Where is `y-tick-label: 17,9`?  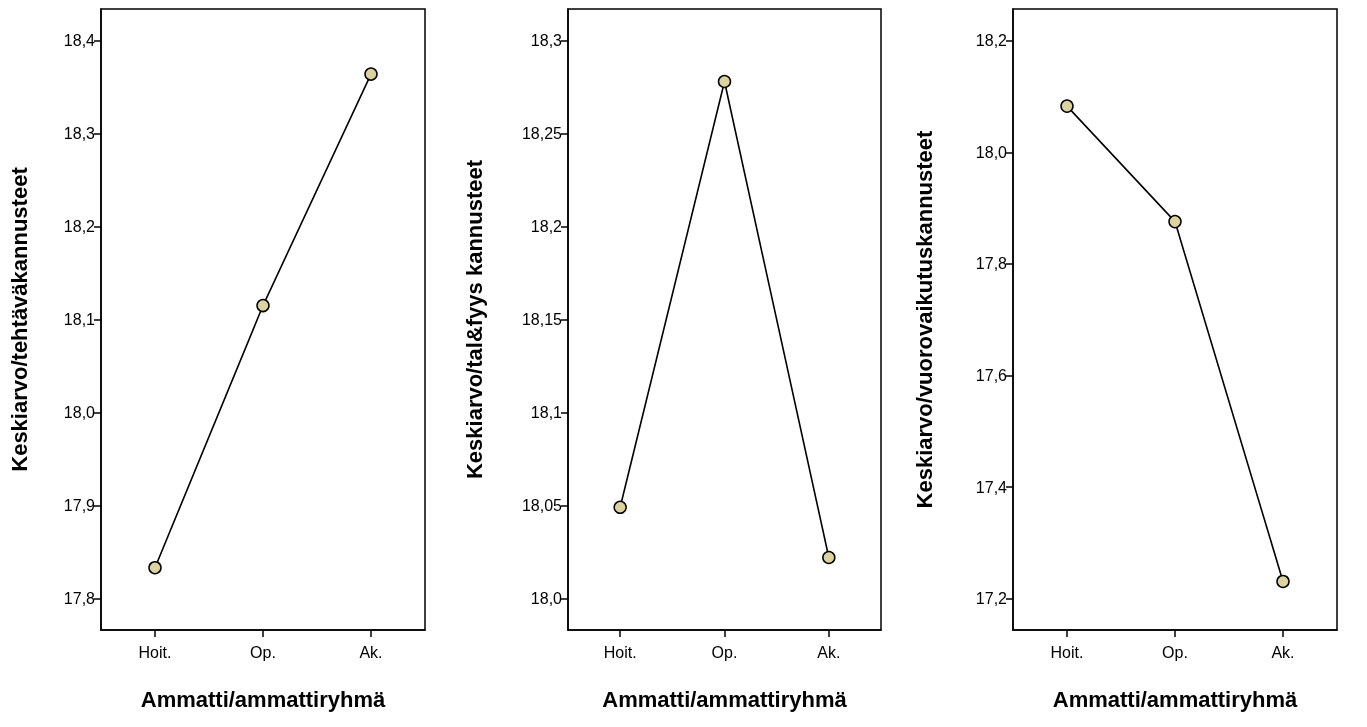
y-tick-label: 17,9 is located at coordinates (79, 505).